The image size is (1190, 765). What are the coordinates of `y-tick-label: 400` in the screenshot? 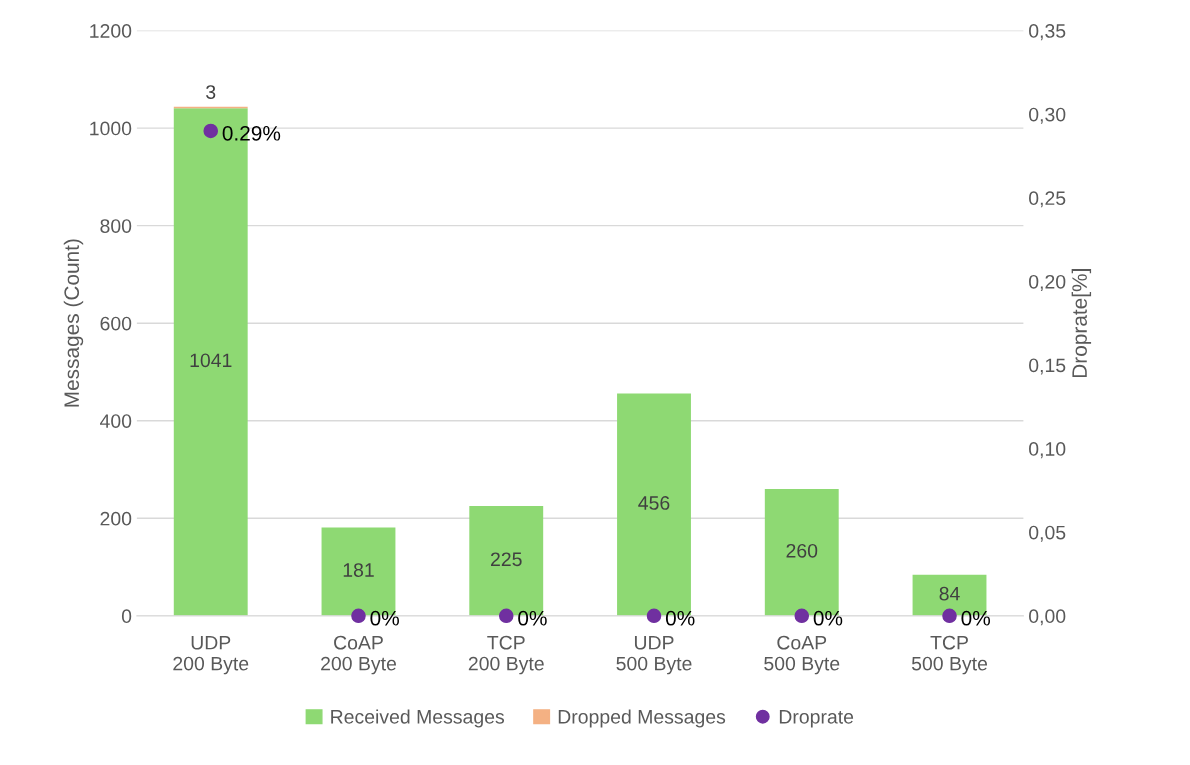 It's located at (116, 421).